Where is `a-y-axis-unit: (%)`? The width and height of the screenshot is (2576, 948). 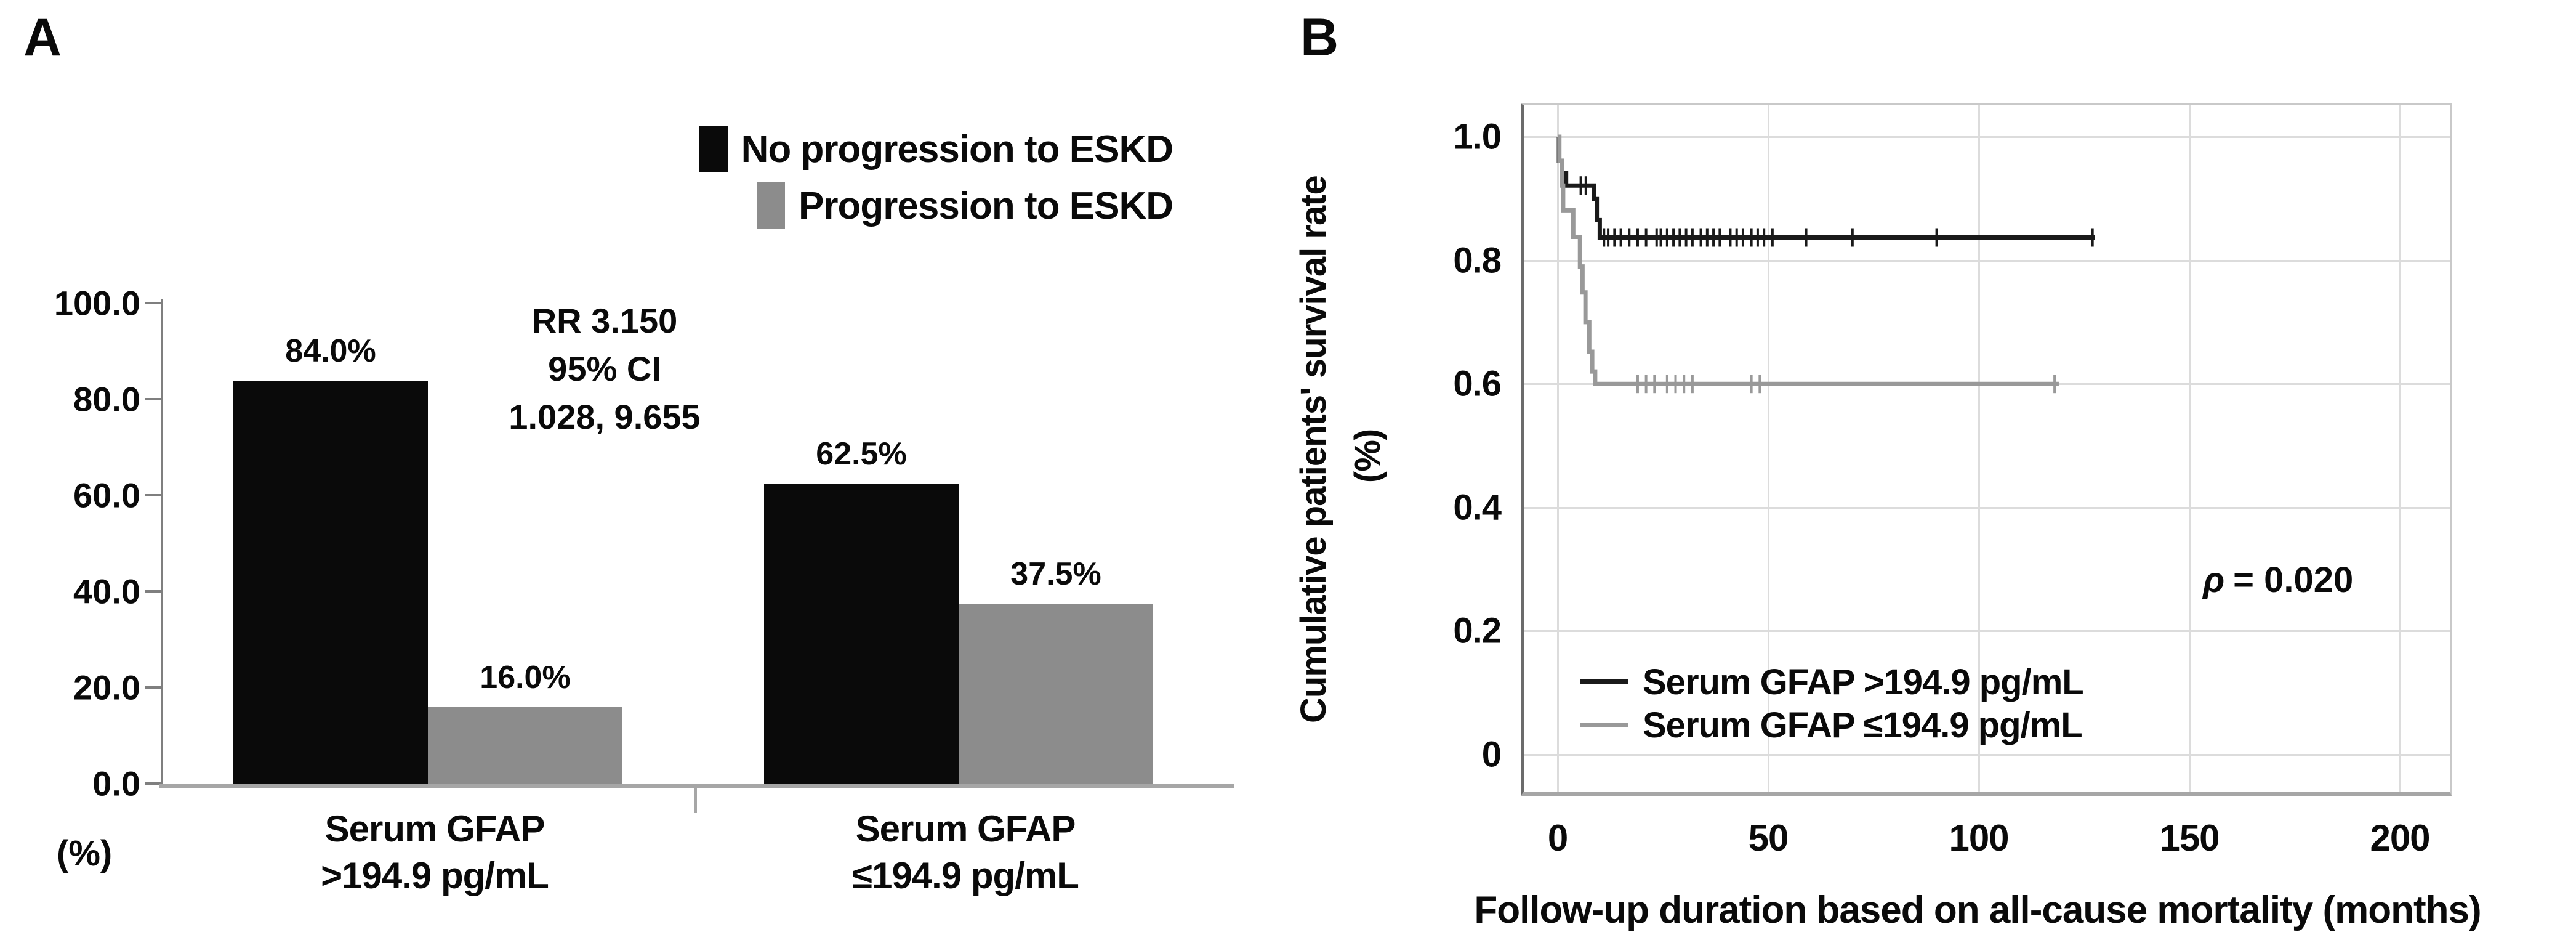
a-y-axis-unit: (%) is located at coordinates (85, 853).